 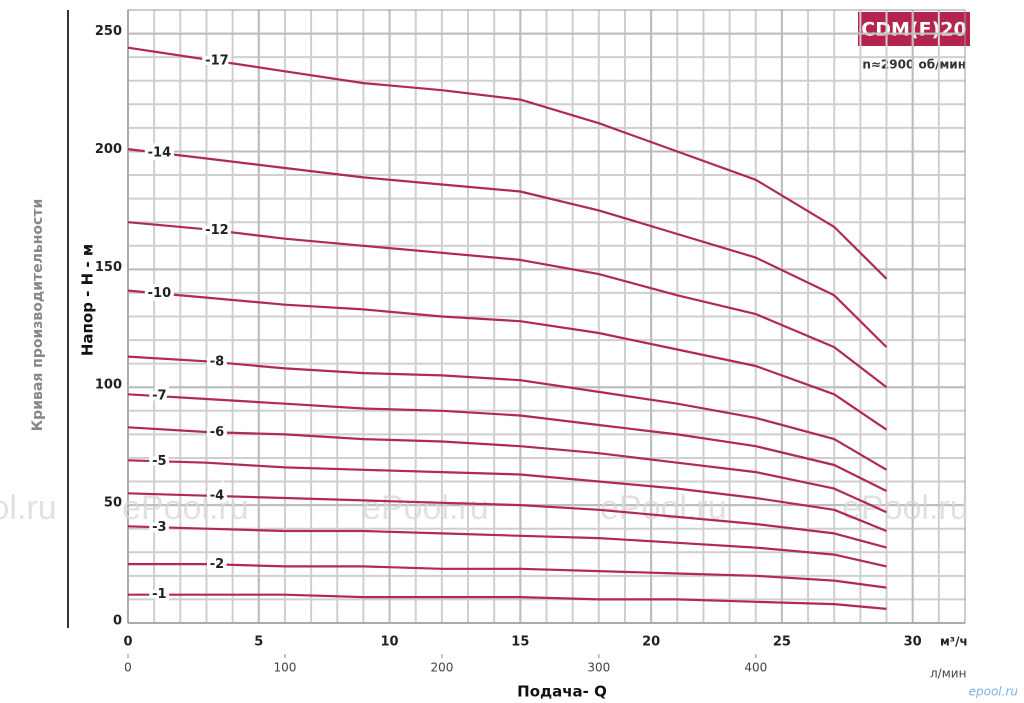 I want to click on series-label: -8, so click(x=217, y=362).